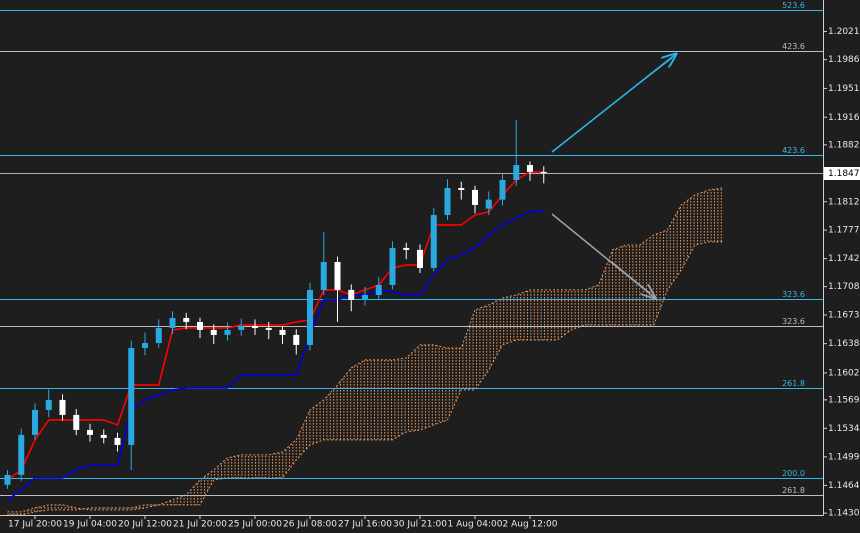 This screenshot has height=533, width=860. I want to click on y-tick-label: 1.18822, so click(844, 145).